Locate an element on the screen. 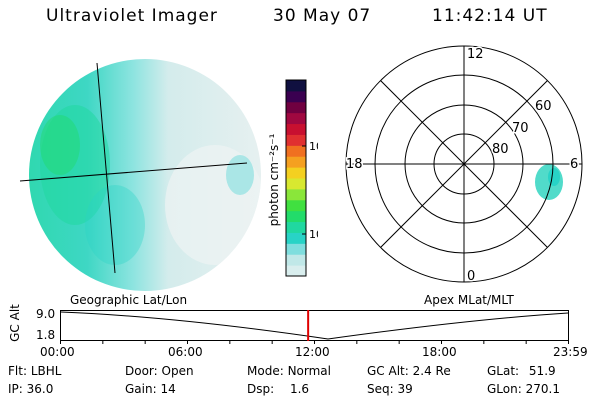 The width and height of the screenshot is (600, 400). timeline-y-tick-top: 9.0 is located at coordinates (46, 314).